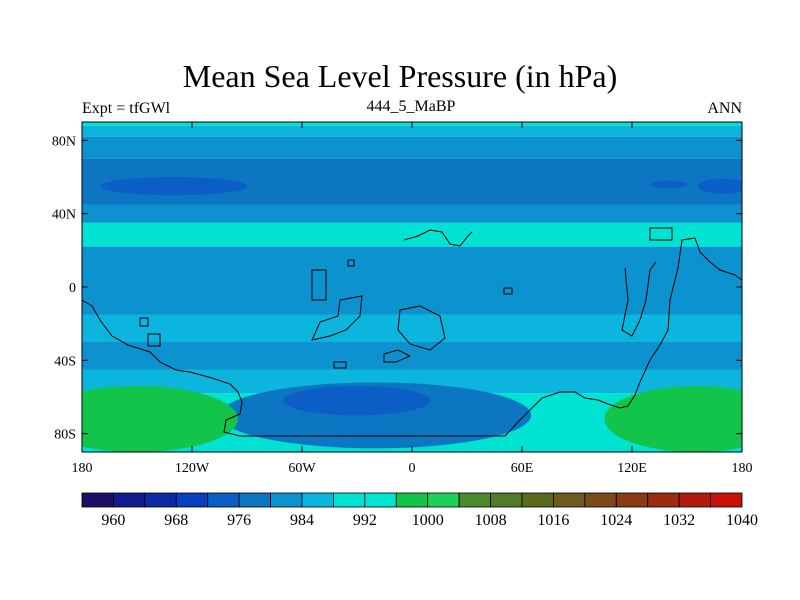 Image resolution: width=800 pixels, height=600 pixels. Describe the element at coordinates (176, 520) in the screenshot. I see `colorbar-label: 968` at that location.